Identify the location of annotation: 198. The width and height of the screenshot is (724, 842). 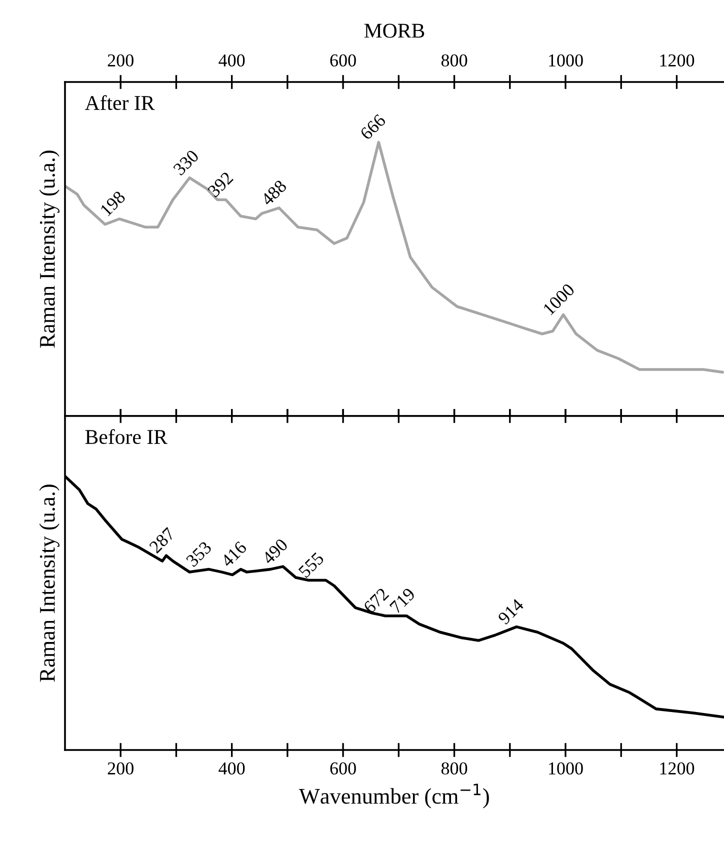
(113, 203).